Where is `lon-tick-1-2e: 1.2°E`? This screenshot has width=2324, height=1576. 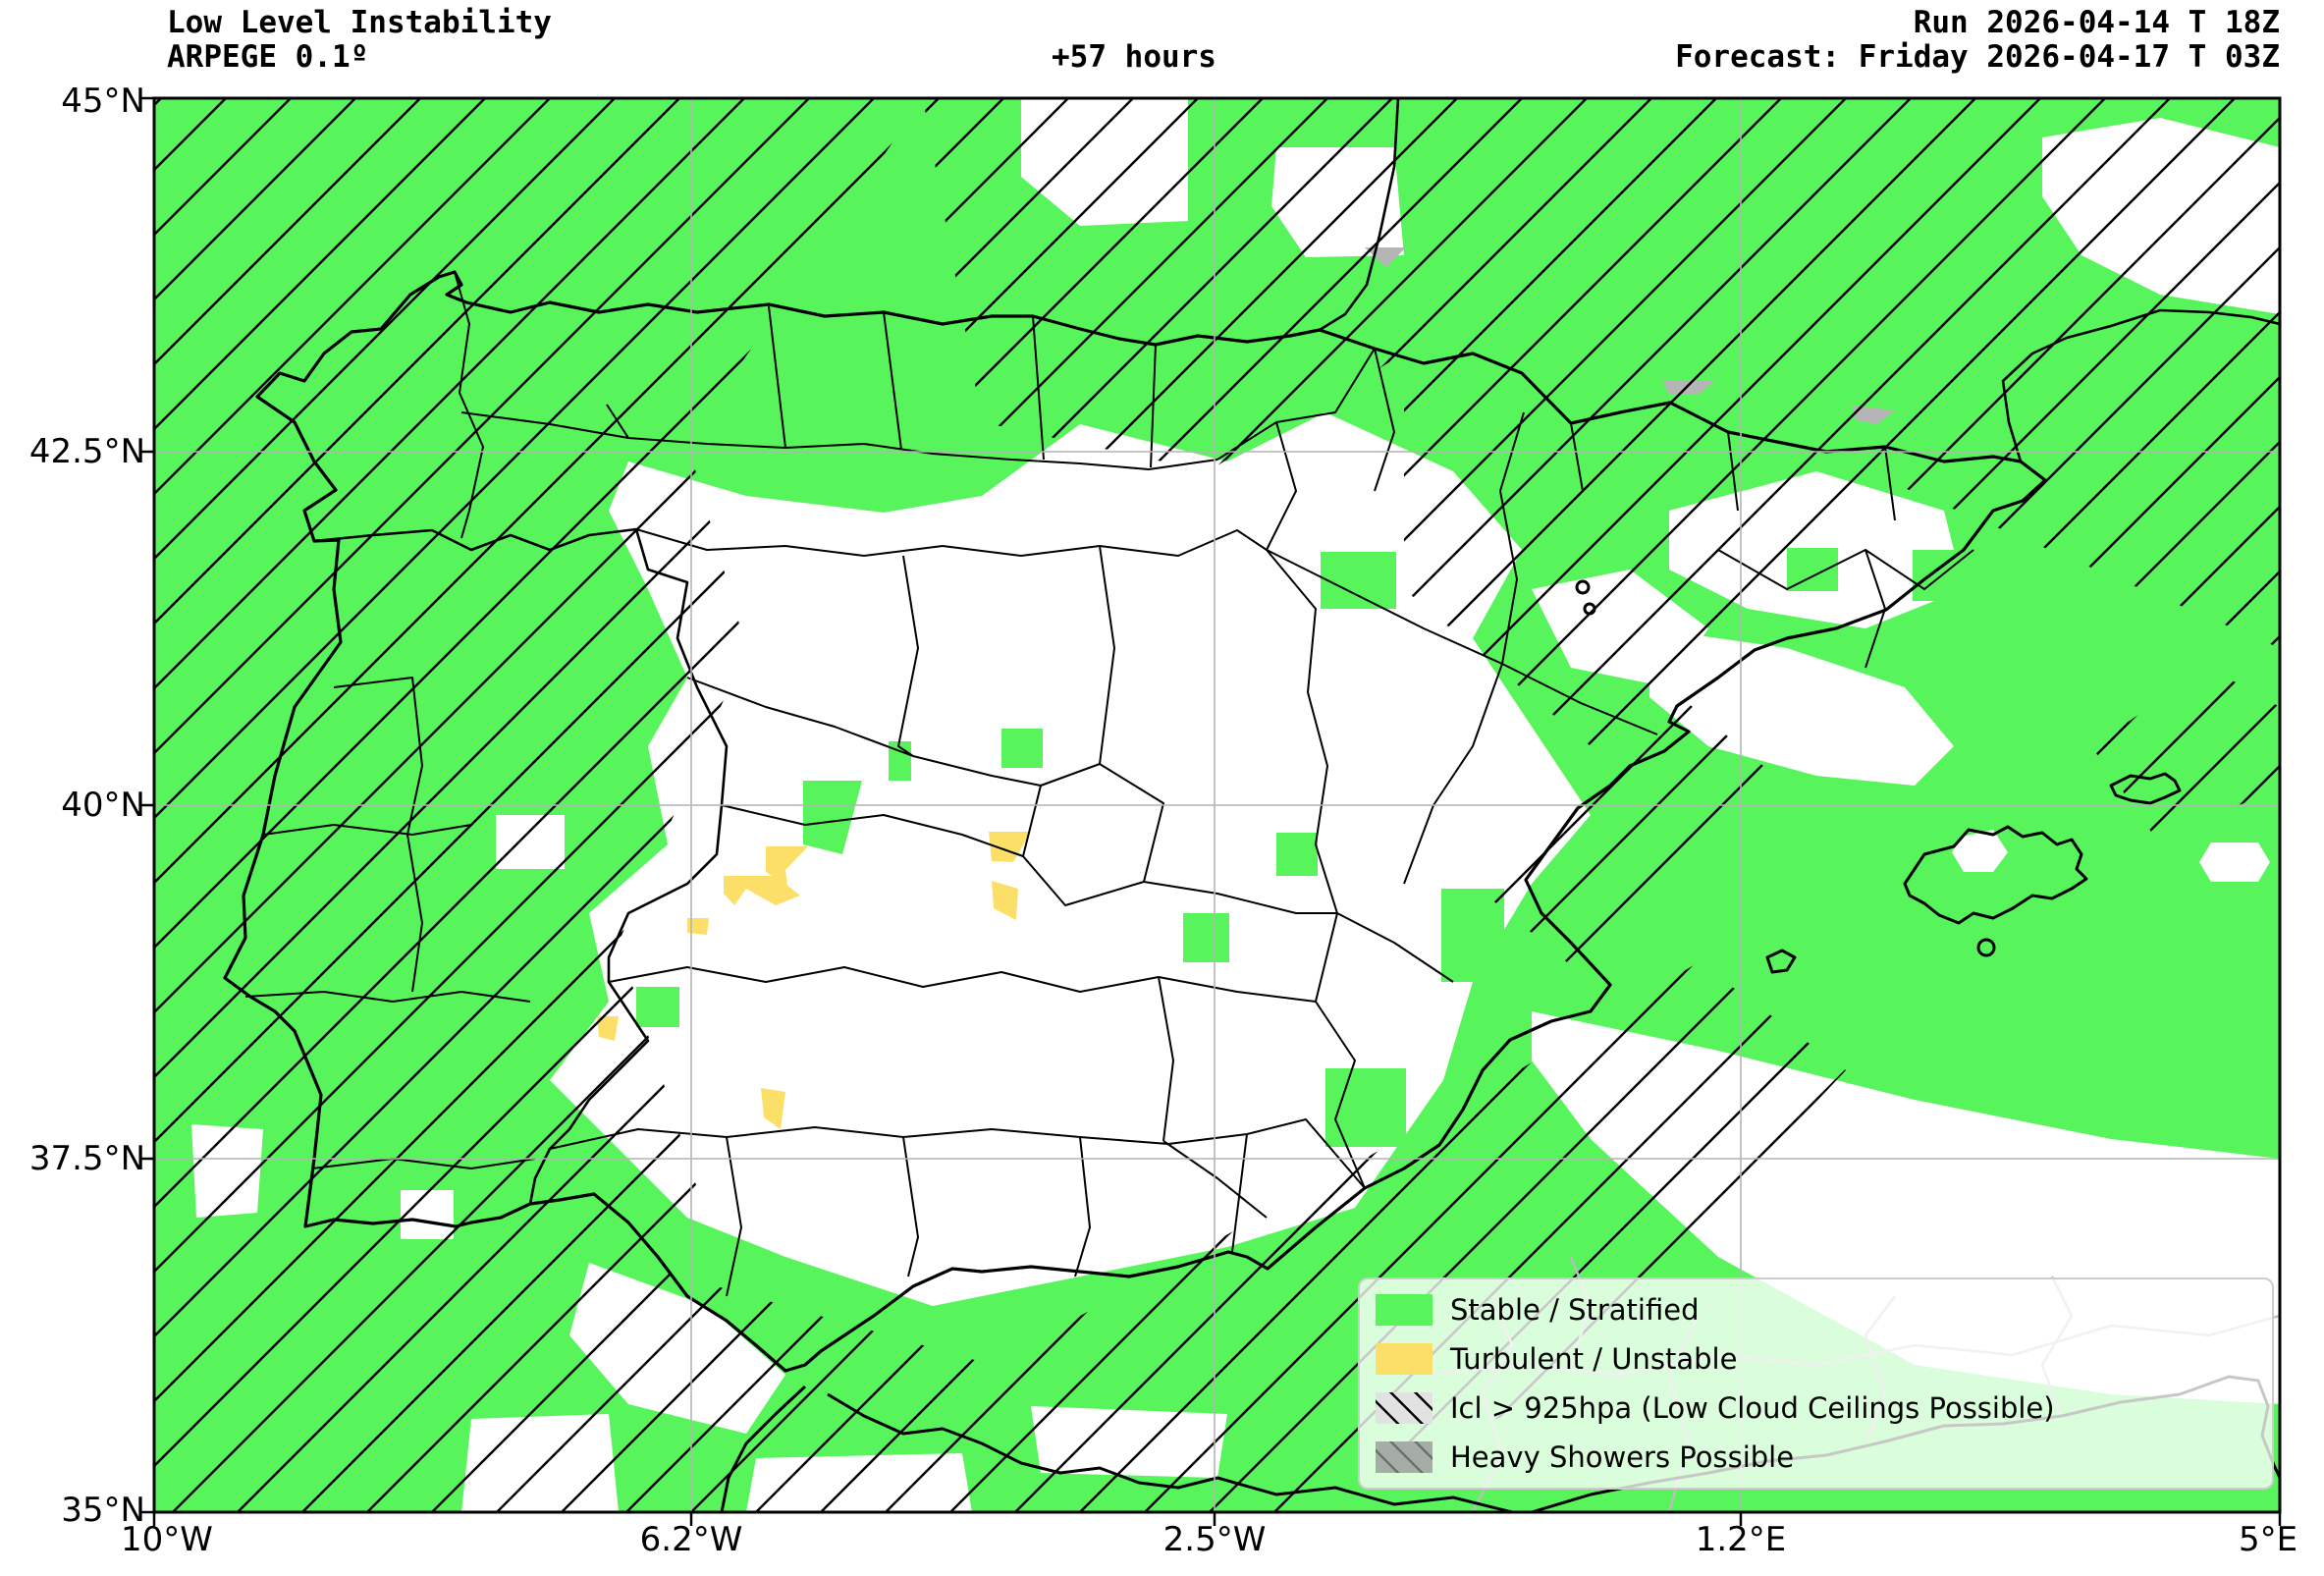 lon-tick-1-2e: 1.2°E is located at coordinates (1741, 1540).